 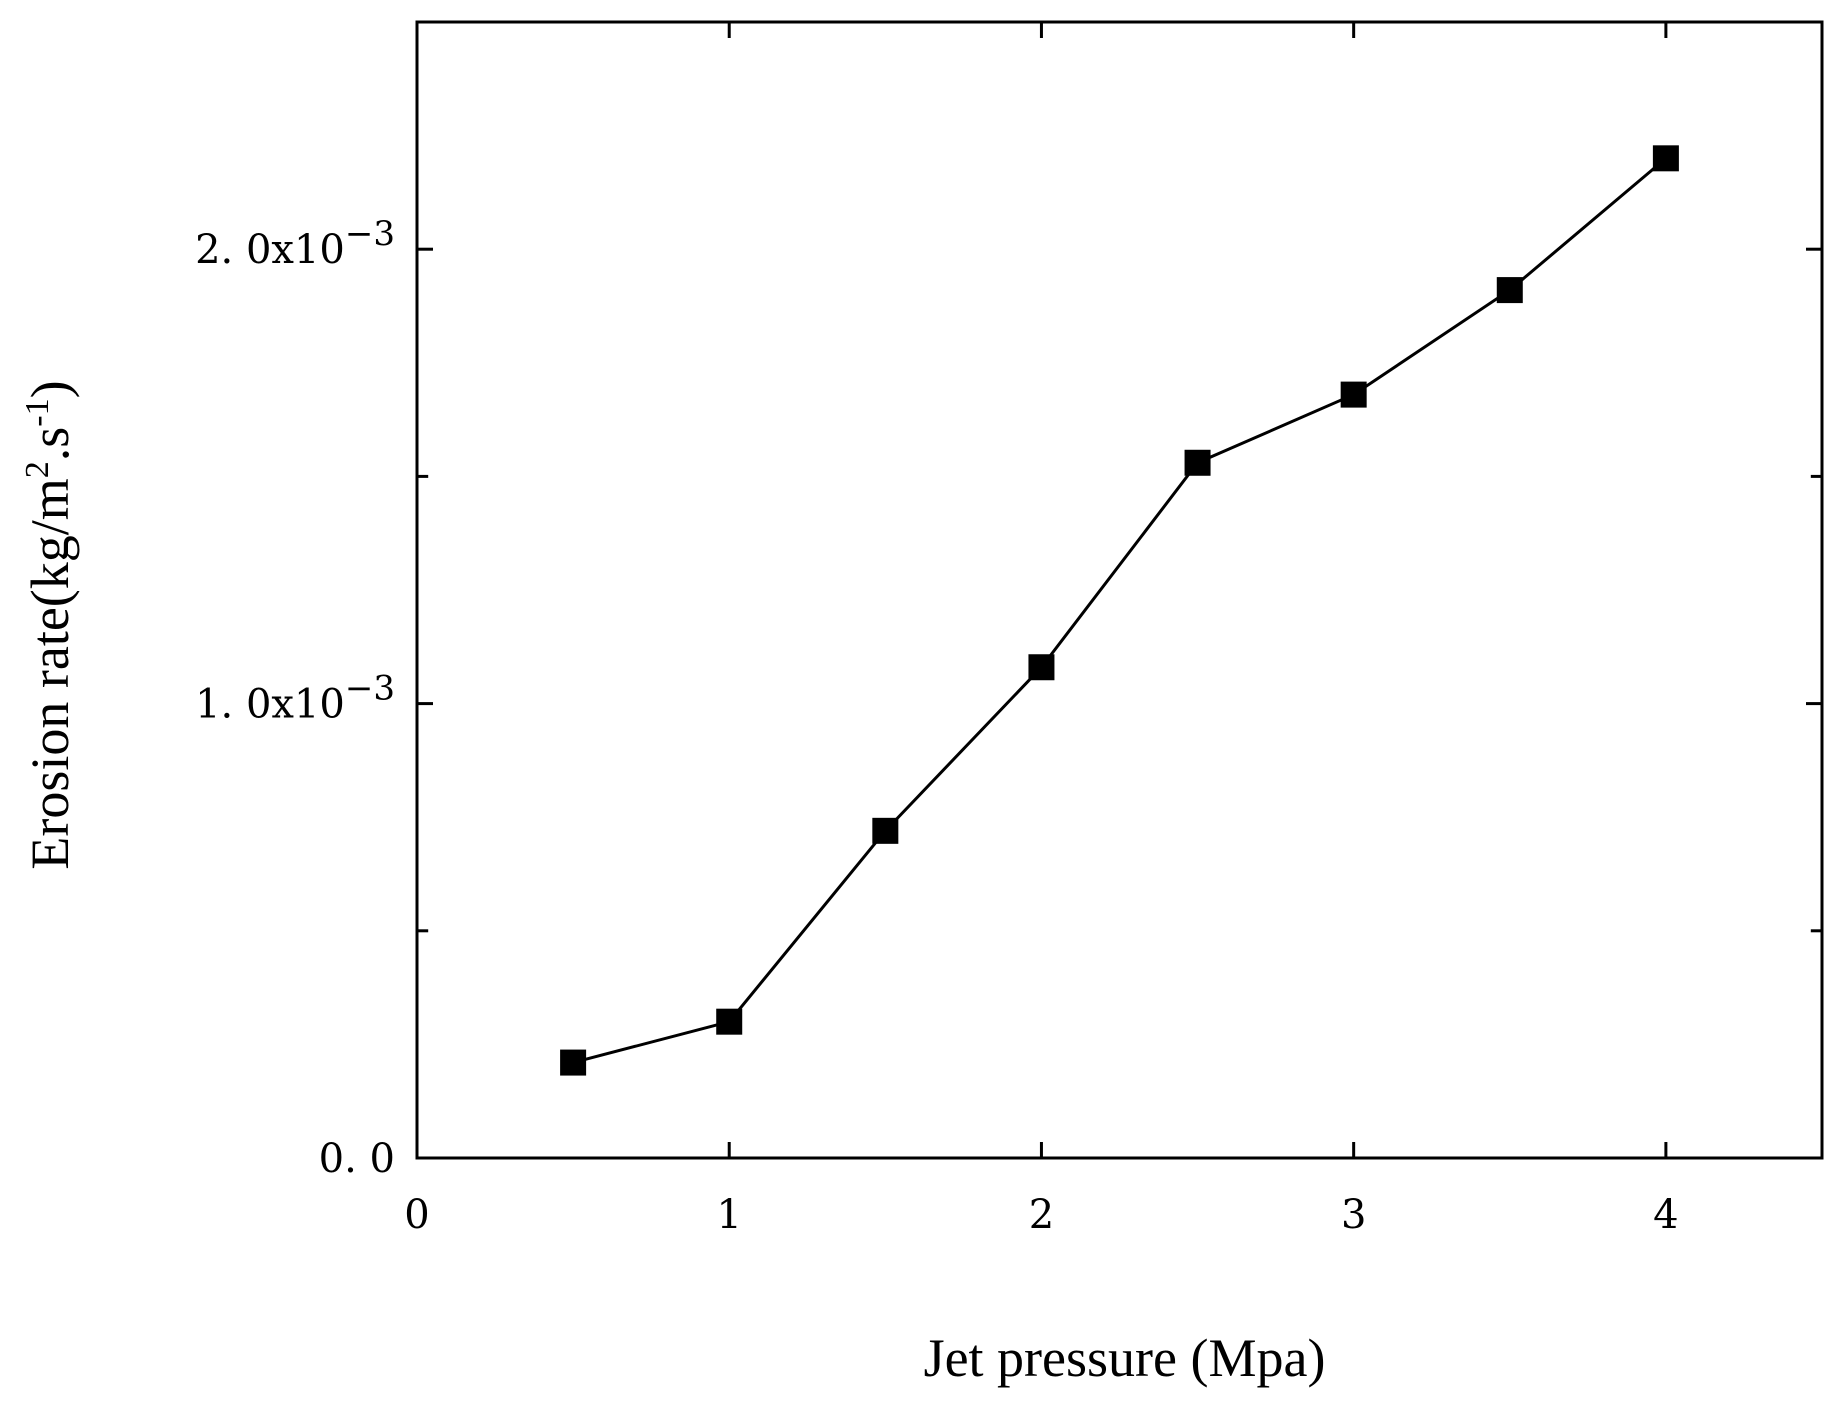 What do you see at coordinates (728, 1215) in the screenshot?
I see `x-tick-label: 1` at bounding box center [728, 1215].